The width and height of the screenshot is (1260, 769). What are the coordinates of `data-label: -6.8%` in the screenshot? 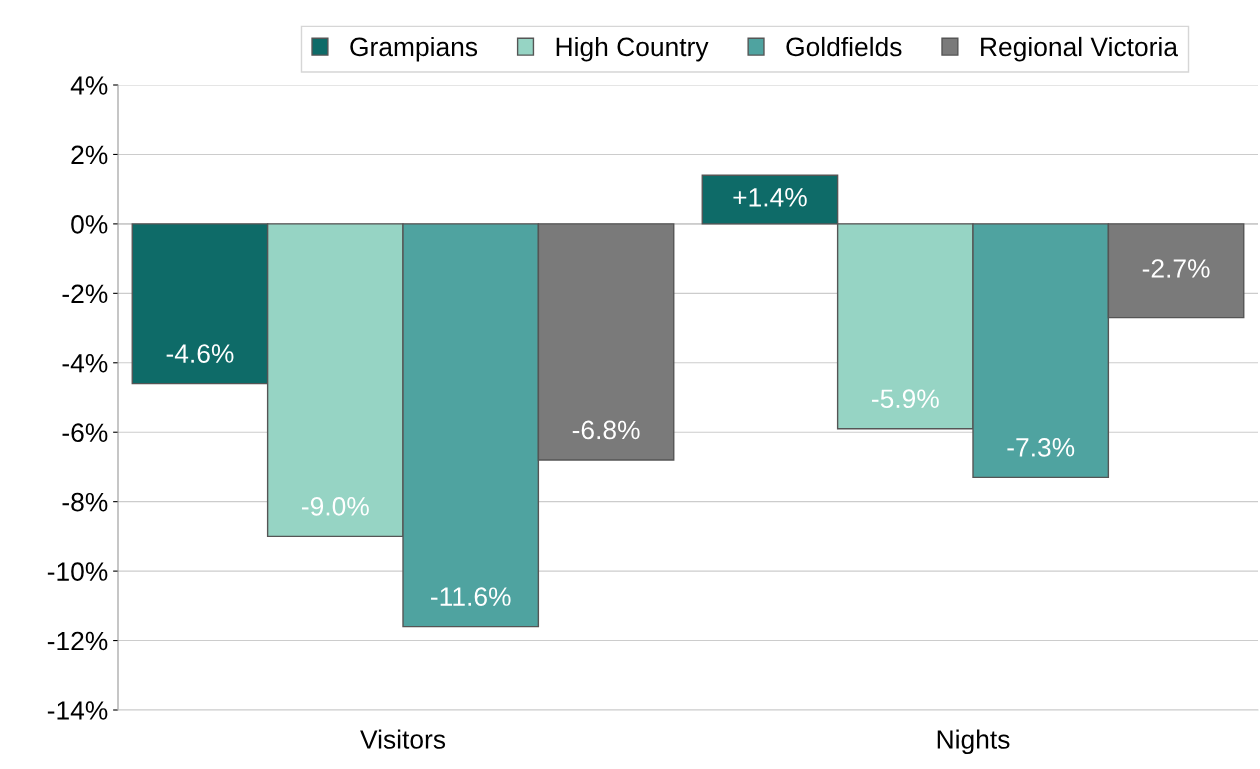 It's located at (606, 430).